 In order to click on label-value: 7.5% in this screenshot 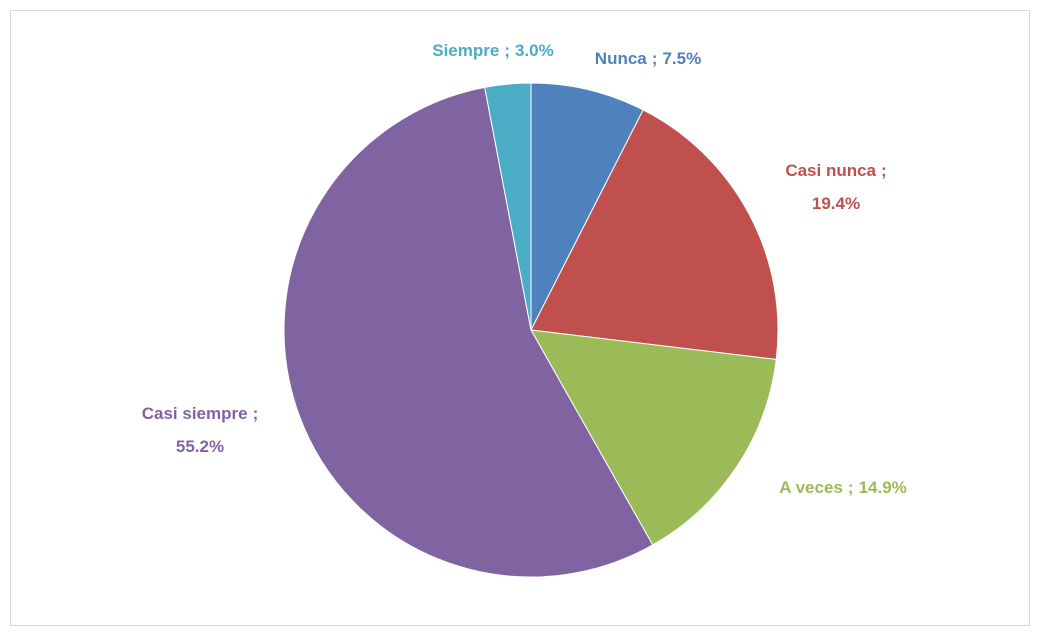, I will do `click(681, 58)`.